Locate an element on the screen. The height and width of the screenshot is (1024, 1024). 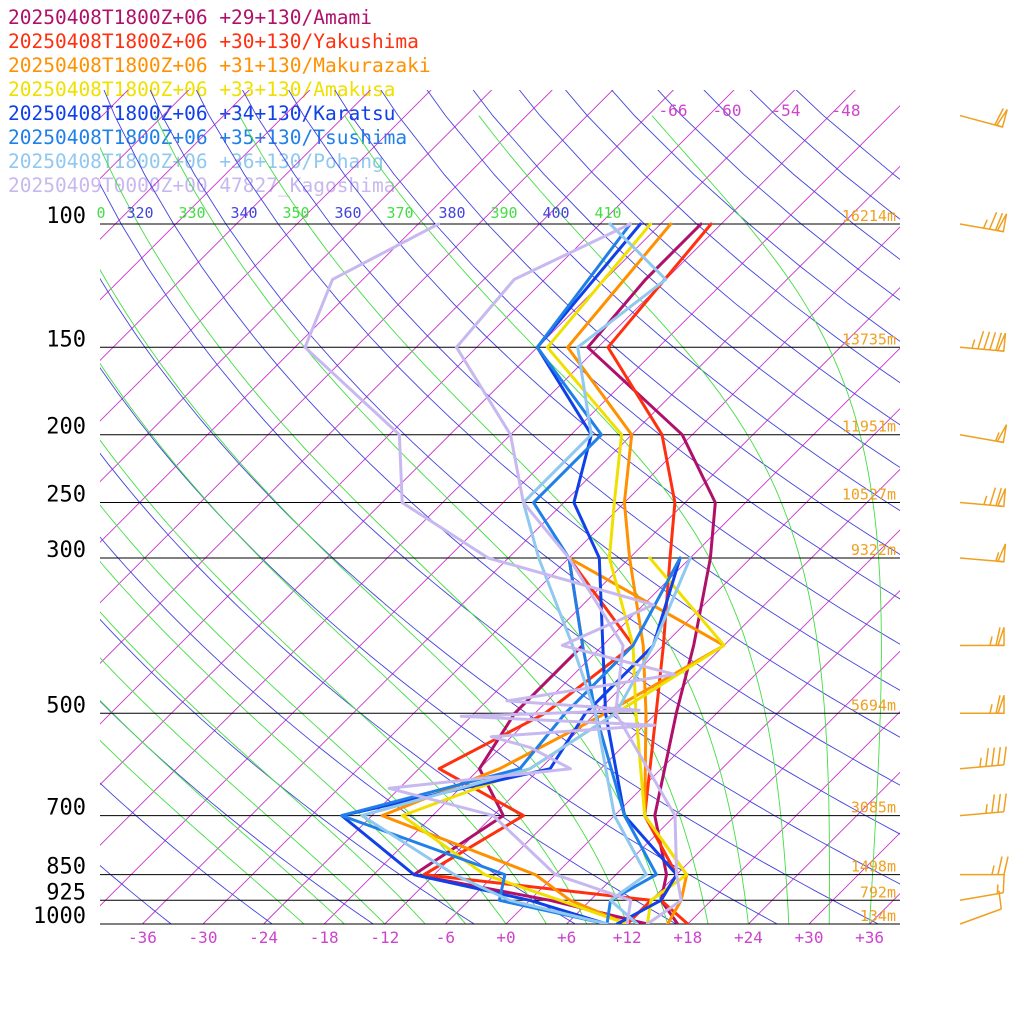
legend-entry-kagoshima: 20250409T0000Z+00 47827_Kagoshima is located at coordinates (202, 185).